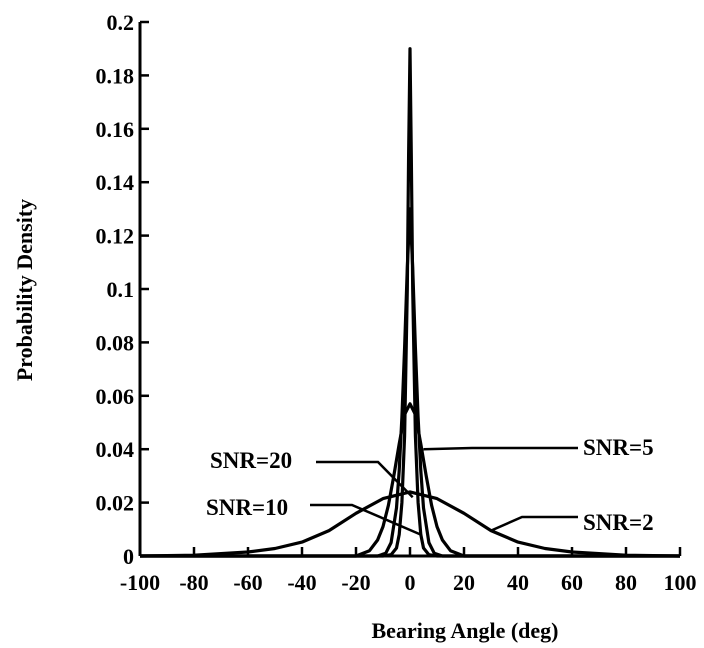 Image resolution: width=704 pixels, height=648 pixels. I want to click on y-tick-label: 0.2, so click(121, 22).